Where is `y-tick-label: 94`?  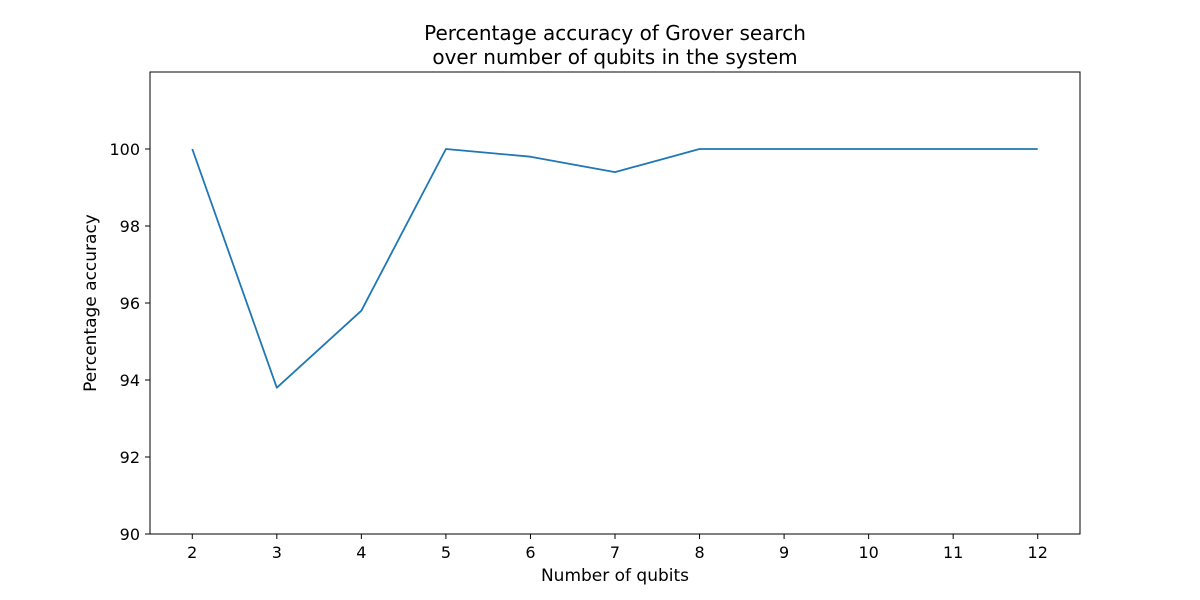
y-tick-label: 94 is located at coordinates (130, 380).